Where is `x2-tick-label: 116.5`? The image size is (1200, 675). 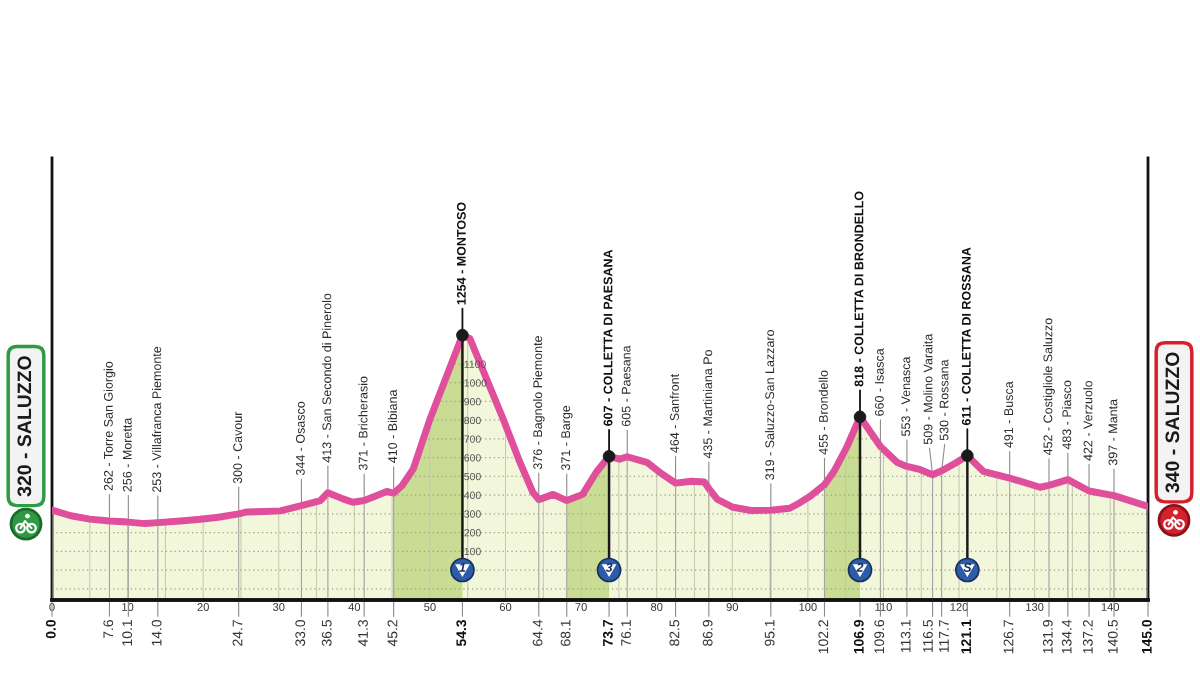 x2-tick-label: 116.5 is located at coordinates (928, 636).